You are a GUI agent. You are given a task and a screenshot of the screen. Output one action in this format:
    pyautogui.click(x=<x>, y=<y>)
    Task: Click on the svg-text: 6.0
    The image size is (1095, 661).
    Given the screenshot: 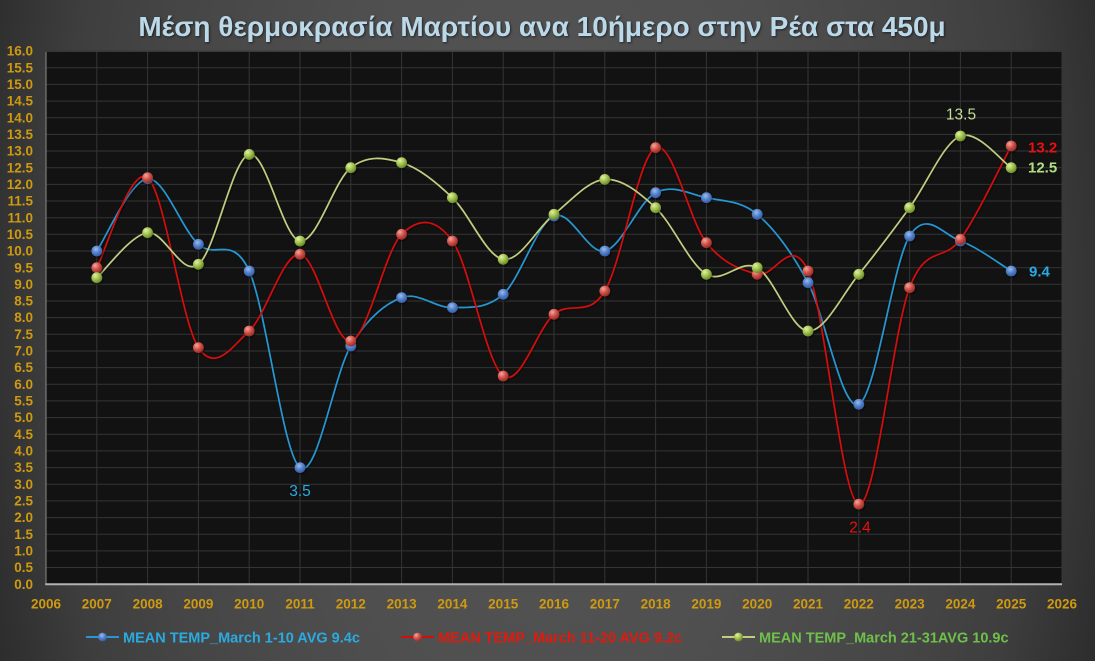 What is the action you would take?
    pyautogui.click(x=23, y=384)
    